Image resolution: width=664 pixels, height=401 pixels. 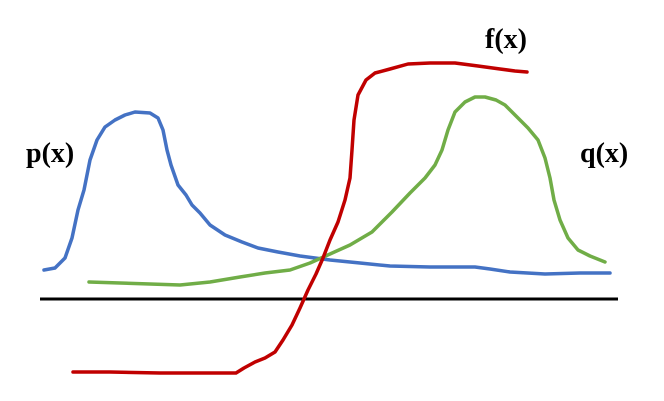 I want to click on f-curve-label: f(x), so click(x=506, y=39).